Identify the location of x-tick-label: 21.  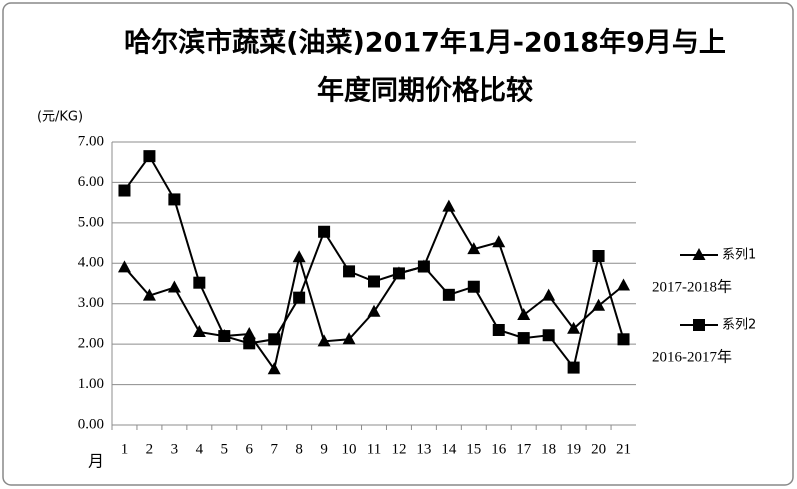
(623, 449).